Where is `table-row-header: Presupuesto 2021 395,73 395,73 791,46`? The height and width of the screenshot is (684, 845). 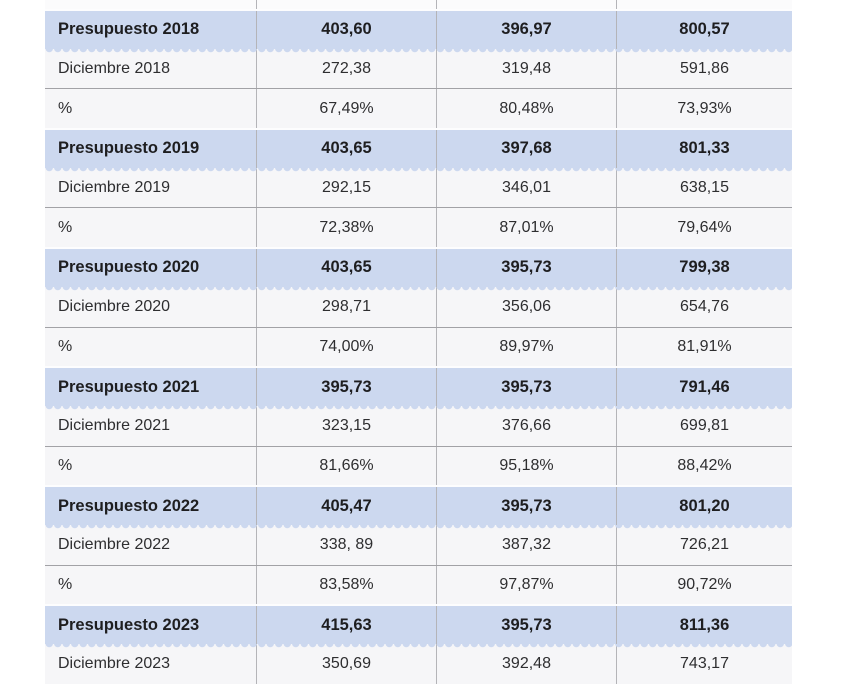 table-row-header: Presupuesto 2021 395,73 395,73 791,46 is located at coordinates (418, 388).